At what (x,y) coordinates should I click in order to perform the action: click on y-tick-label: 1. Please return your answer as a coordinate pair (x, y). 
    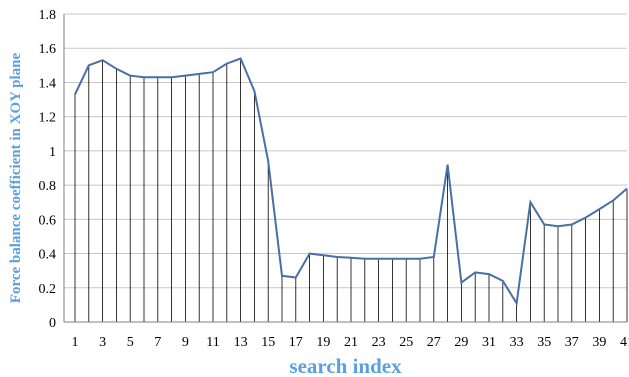
    Looking at the image, I should click on (52, 152).